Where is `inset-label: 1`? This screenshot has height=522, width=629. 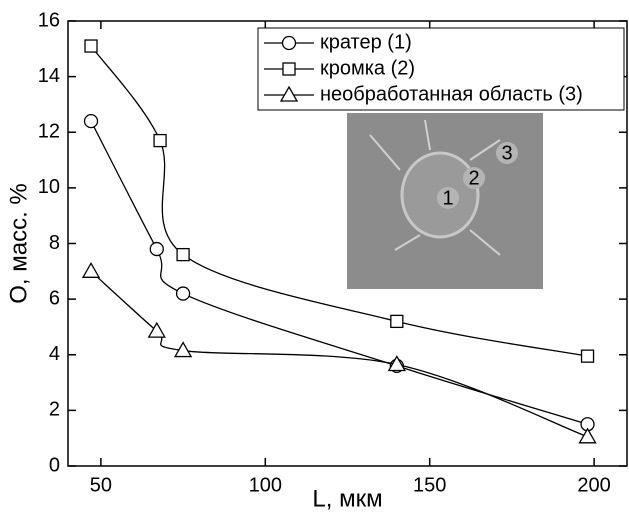
inset-label: 1 is located at coordinates (447, 198).